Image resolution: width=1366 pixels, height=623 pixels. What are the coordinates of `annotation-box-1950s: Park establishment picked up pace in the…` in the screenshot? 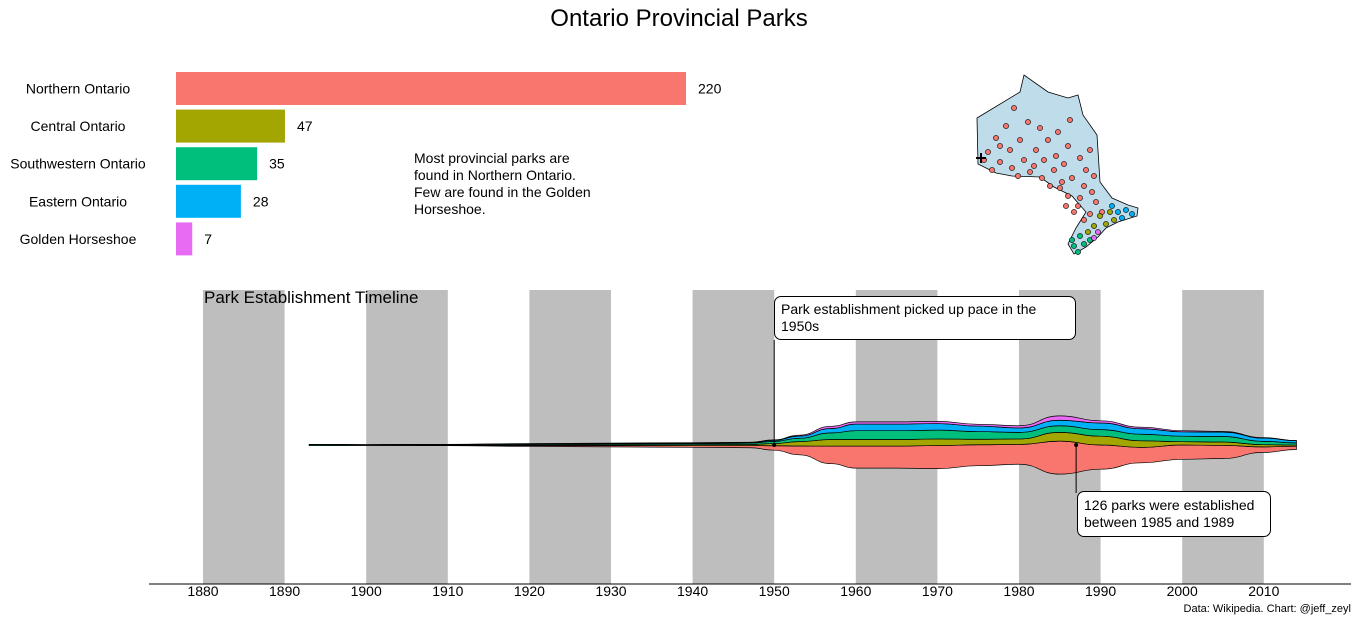 It's located at (925, 318).